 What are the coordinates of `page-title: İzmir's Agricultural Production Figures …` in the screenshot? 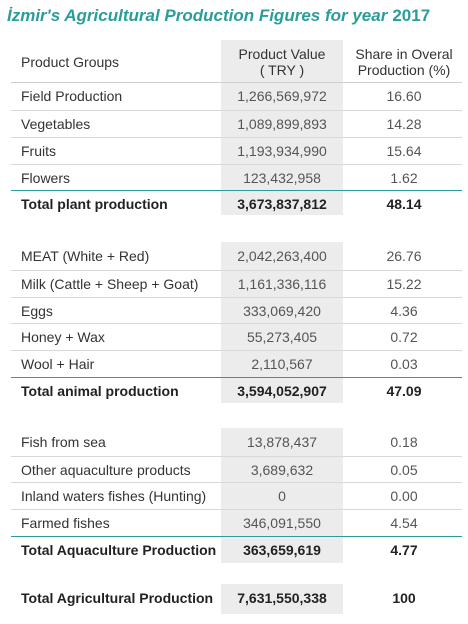 It's located at (218, 16).